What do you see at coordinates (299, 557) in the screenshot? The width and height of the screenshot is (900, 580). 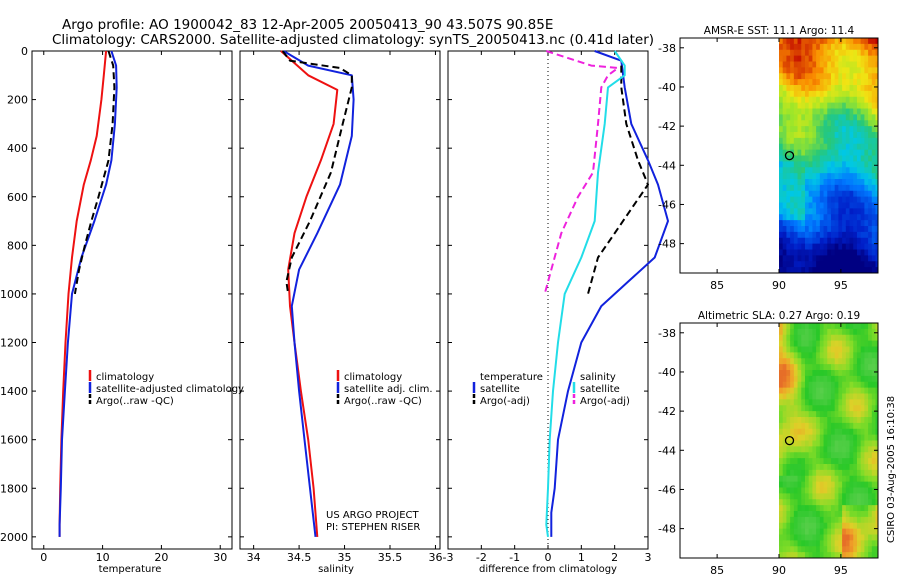 I see `x-tick-label: 34.5` at bounding box center [299, 557].